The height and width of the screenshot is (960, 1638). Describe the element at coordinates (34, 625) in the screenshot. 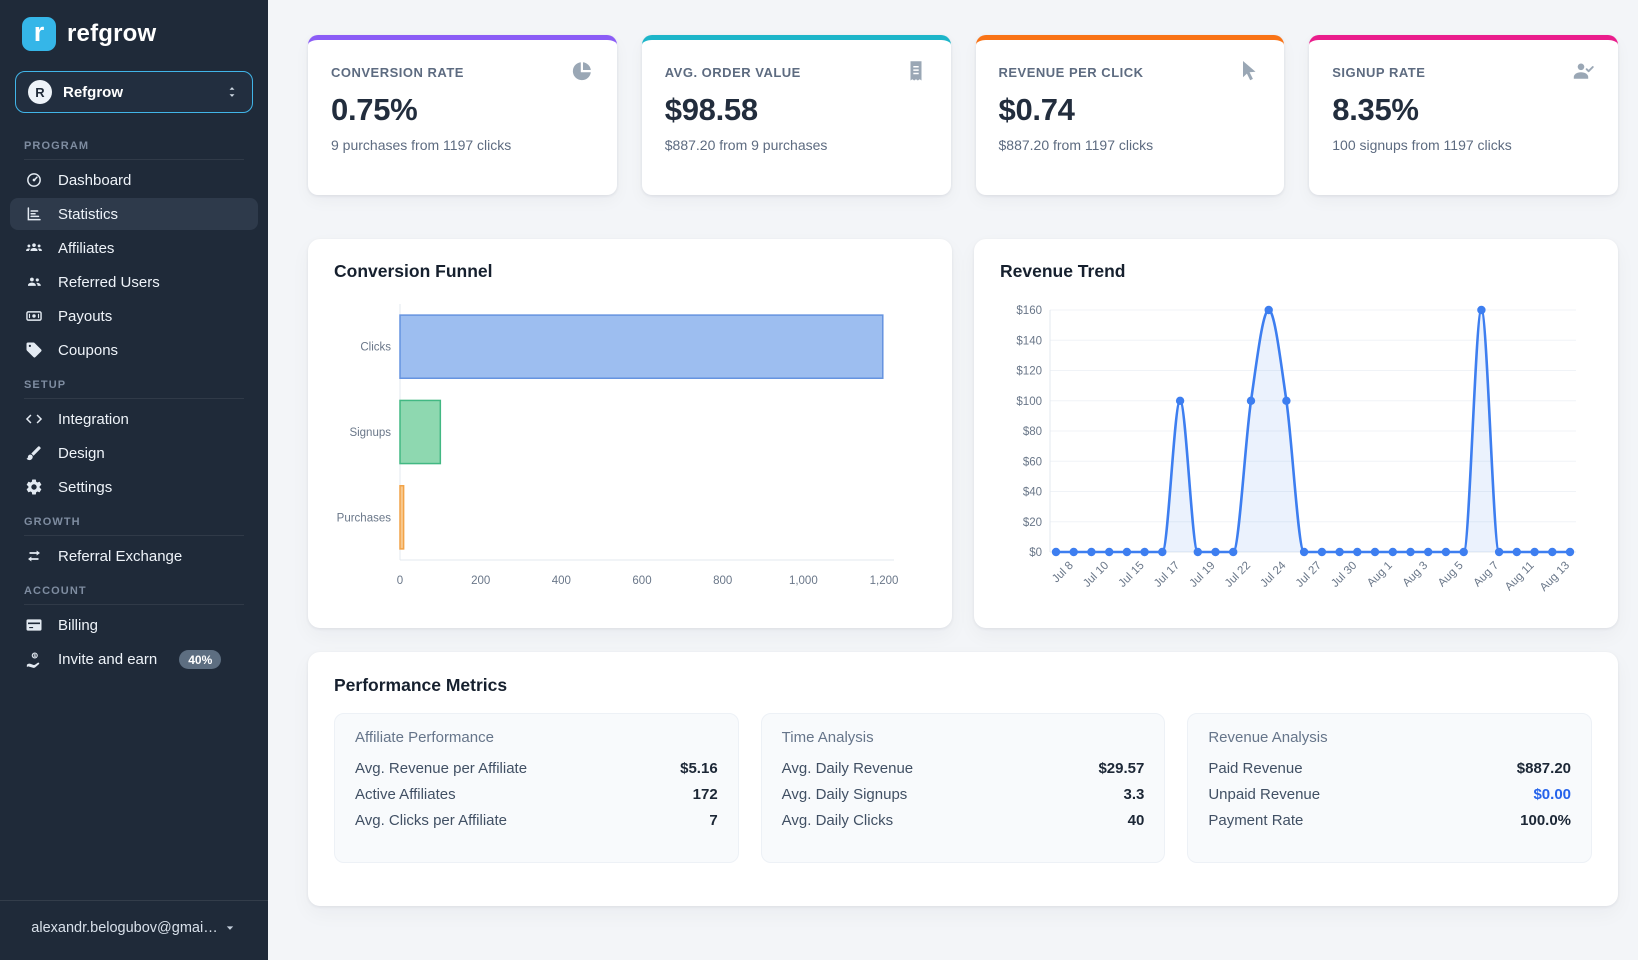

I see `credit-card-icon` at that location.